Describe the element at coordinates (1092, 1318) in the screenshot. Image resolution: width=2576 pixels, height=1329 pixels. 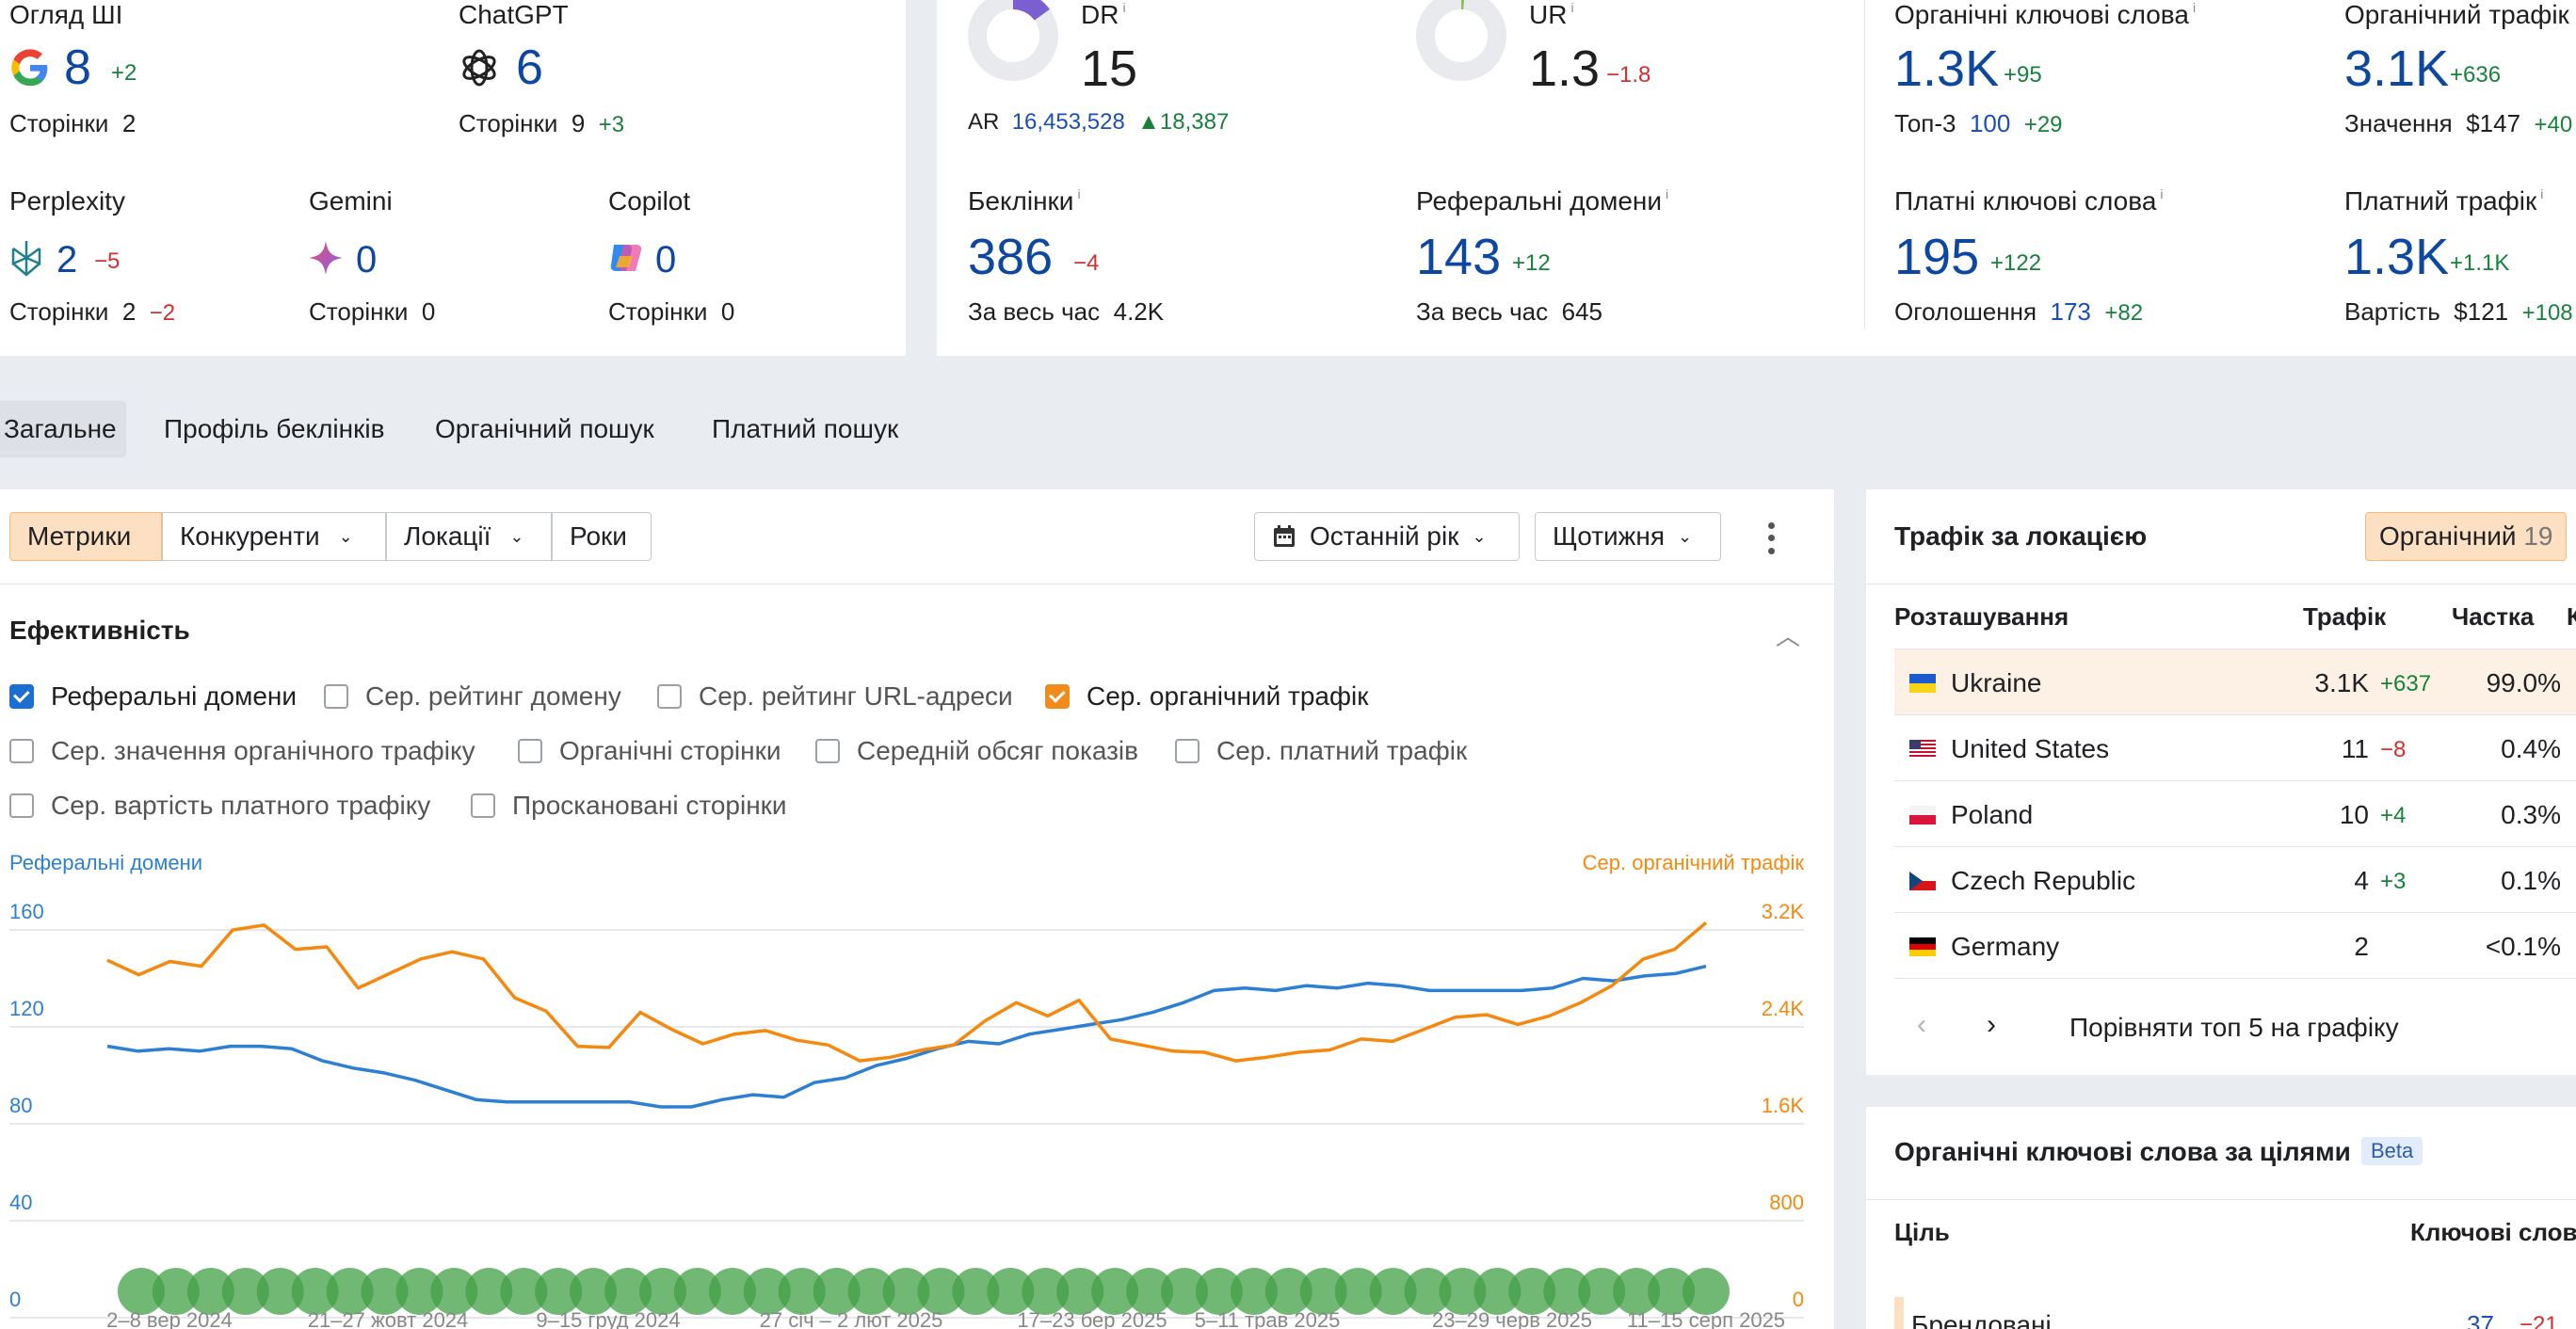
I see `x-tick-label: 17–23 бер 2025` at that location.